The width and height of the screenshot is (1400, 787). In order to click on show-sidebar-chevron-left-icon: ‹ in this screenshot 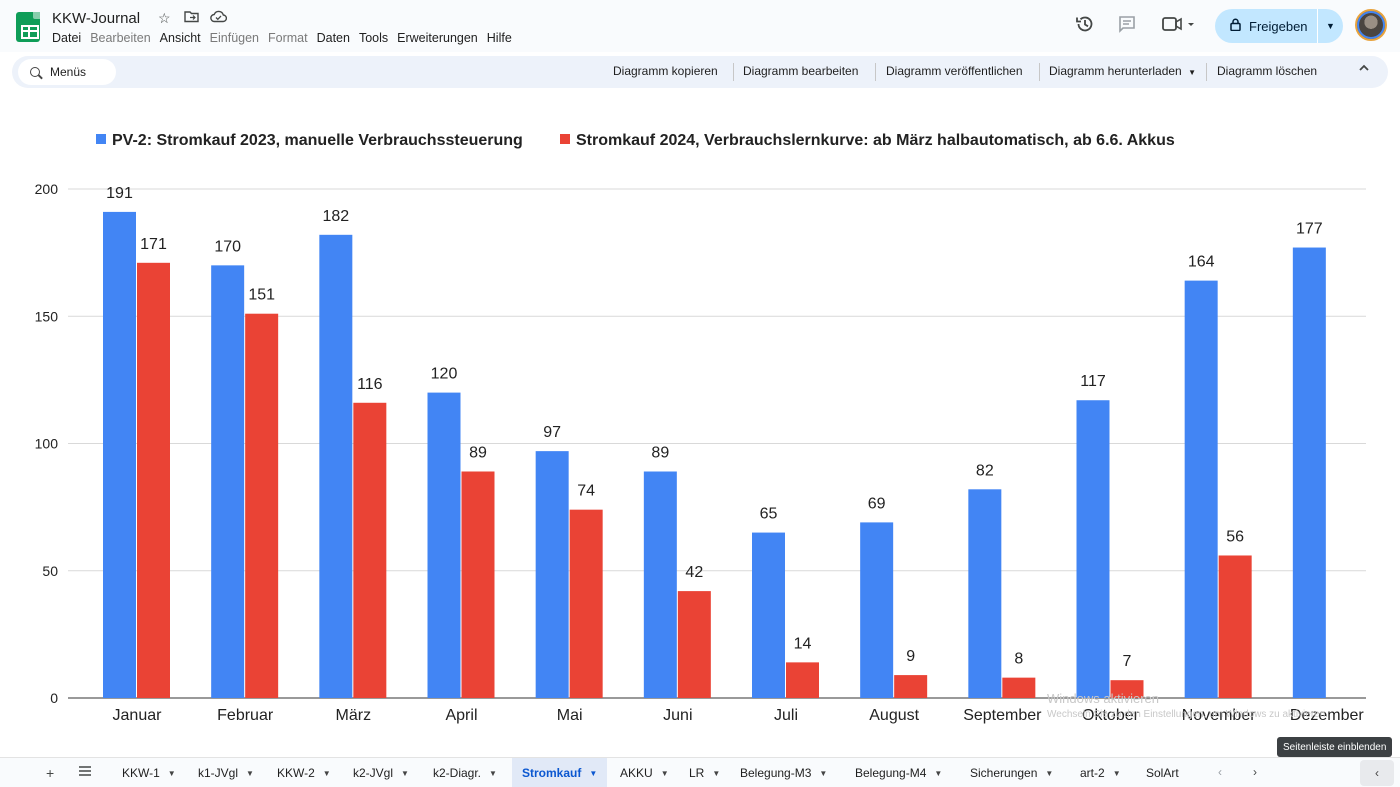, I will do `click(1377, 773)`.